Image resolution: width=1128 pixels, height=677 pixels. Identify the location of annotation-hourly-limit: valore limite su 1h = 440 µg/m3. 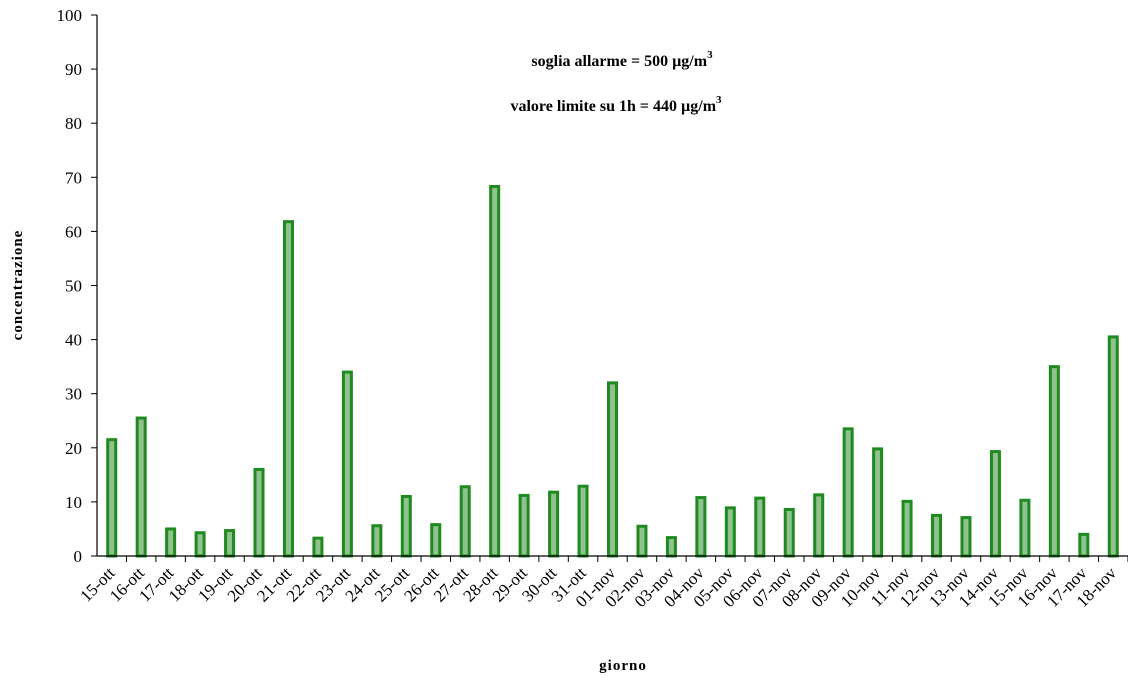
(616, 104).